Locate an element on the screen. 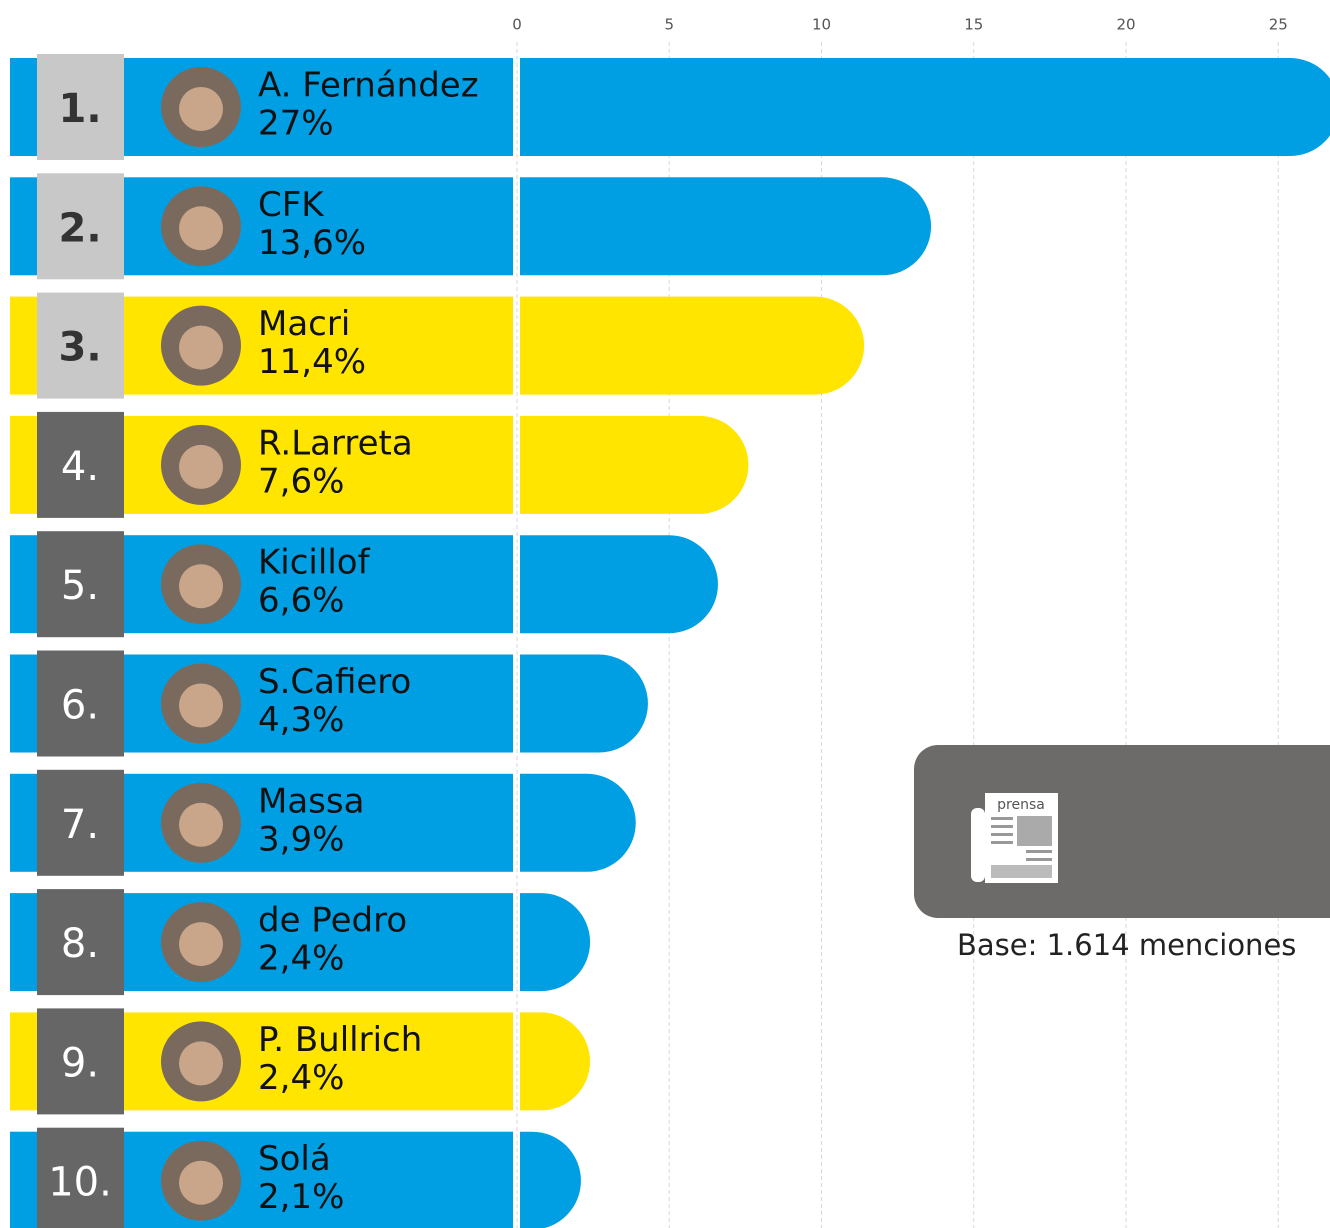 The image size is (1330, 1228). rank-label: 6. is located at coordinates (80, 706).